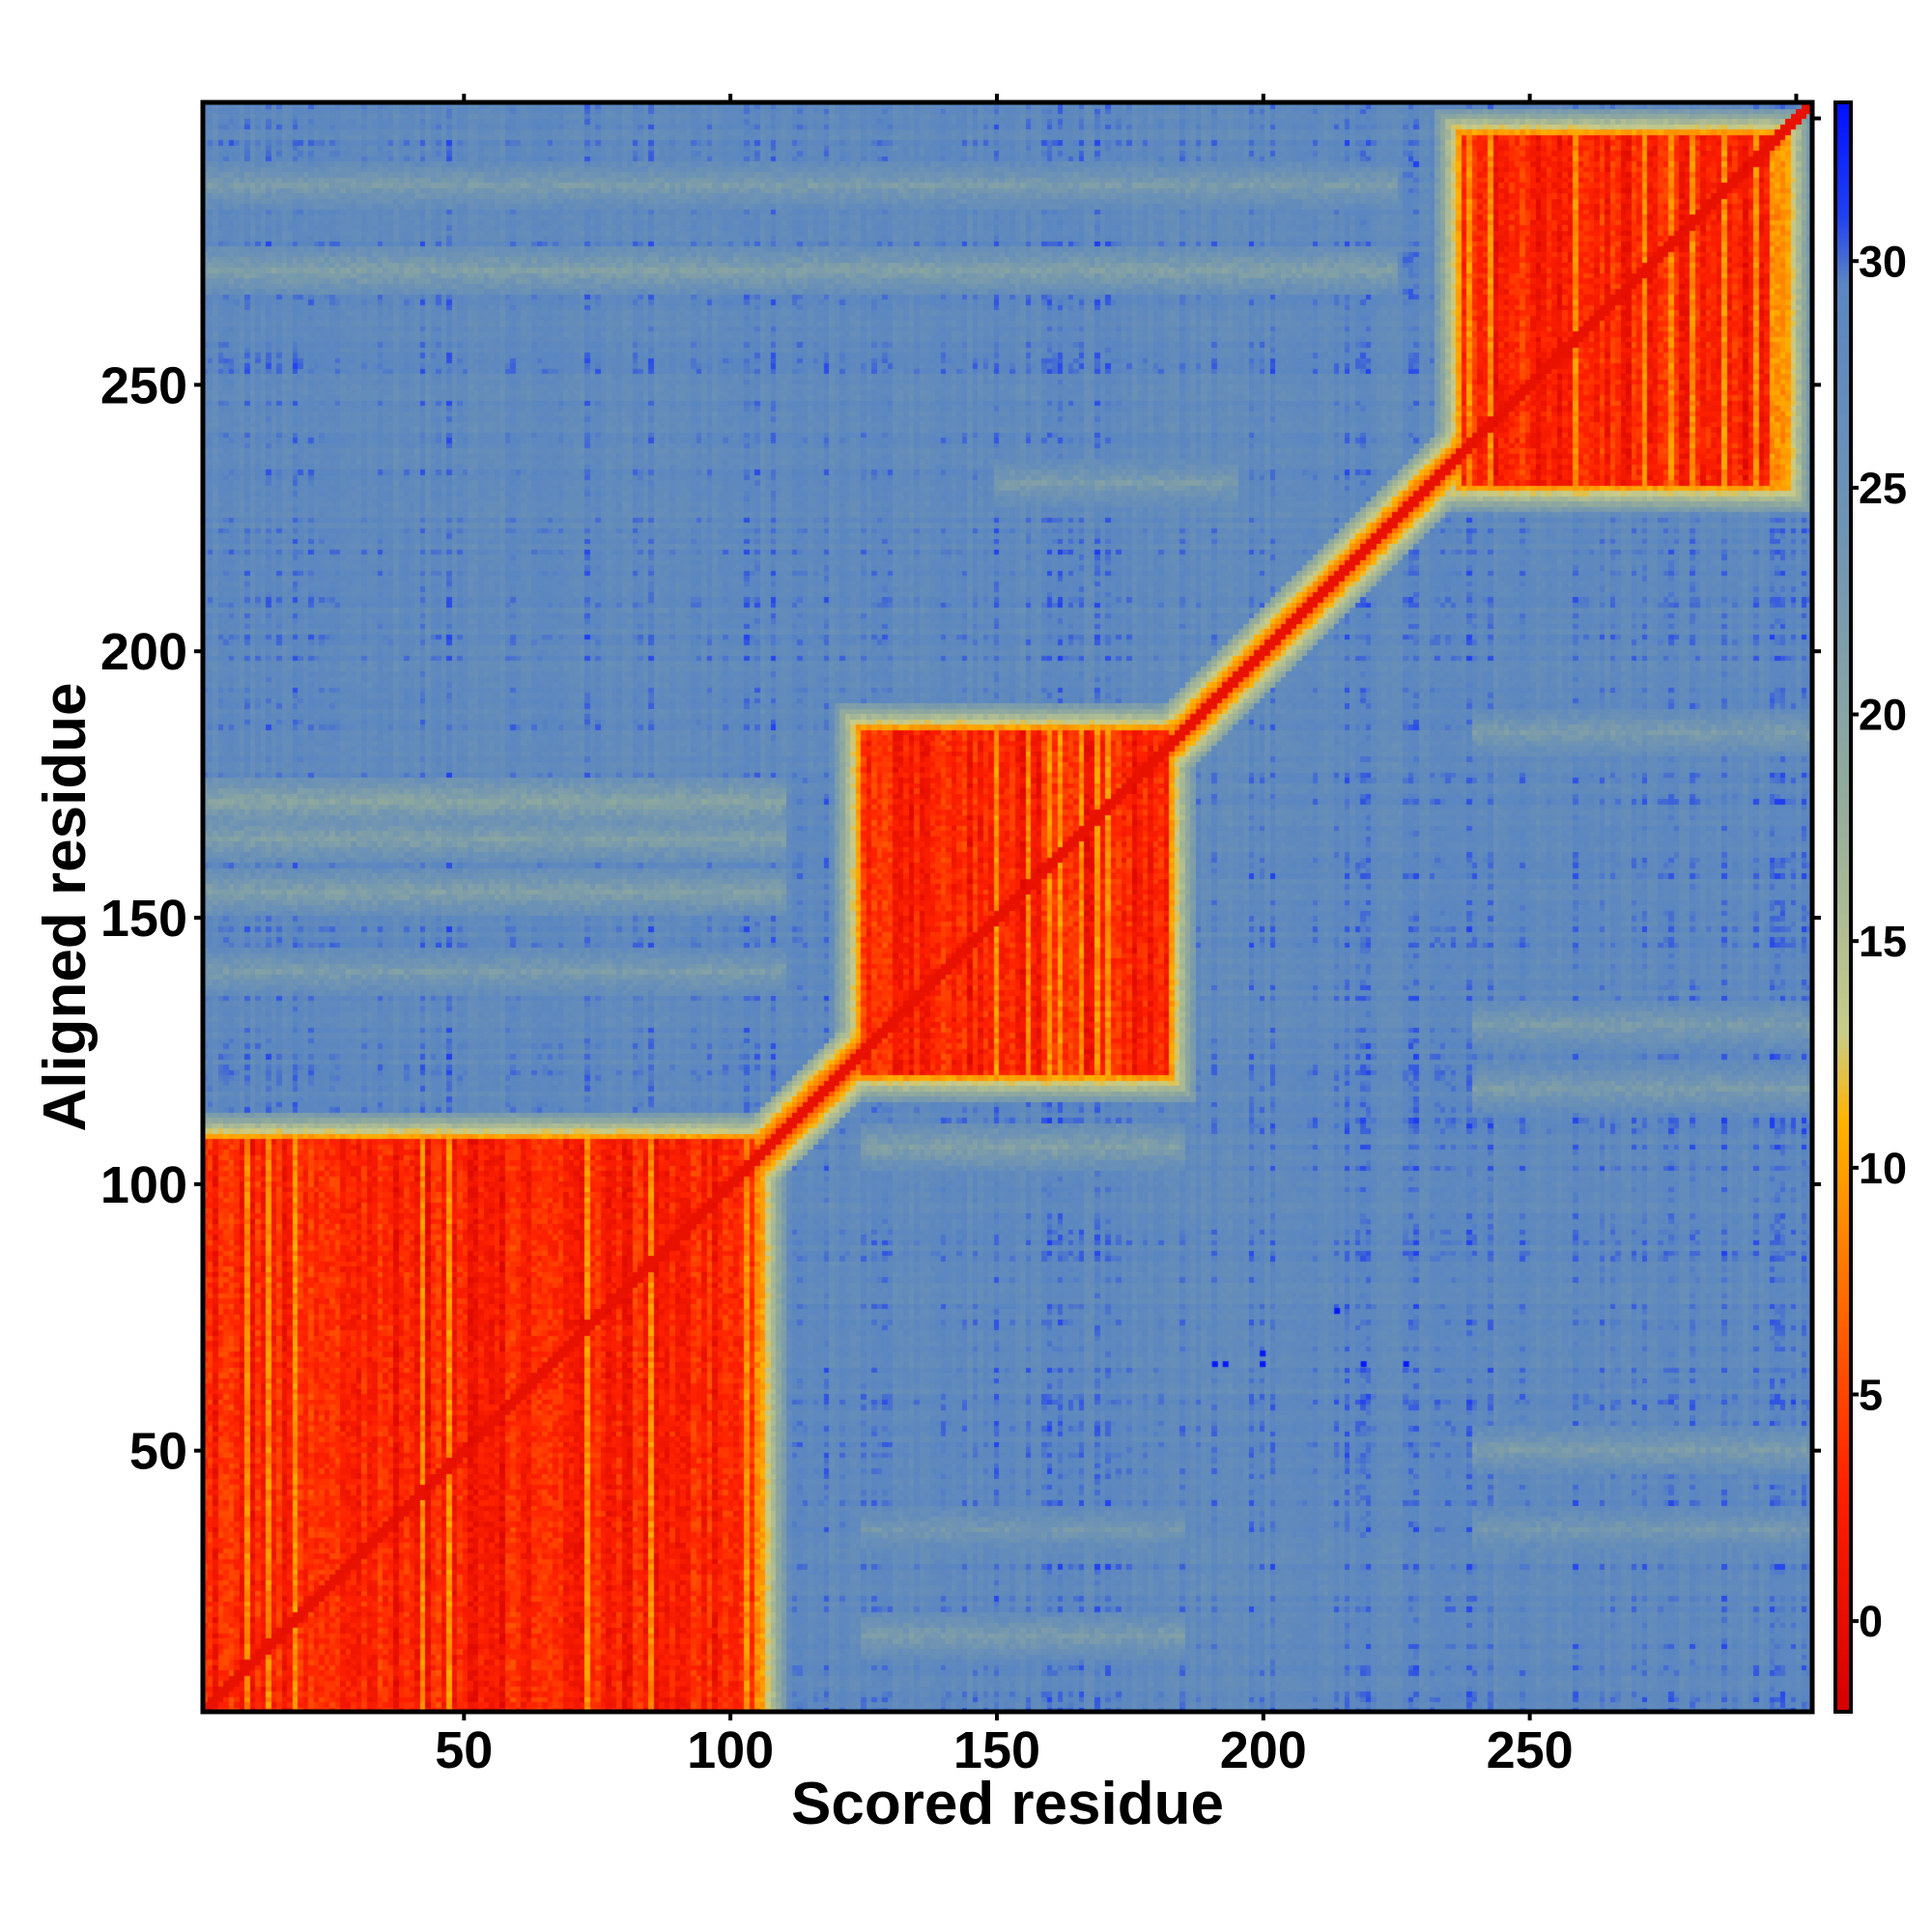 This screenshot has width=1932, height=1932. I want to click on right-ticks, so click(1816, 784).